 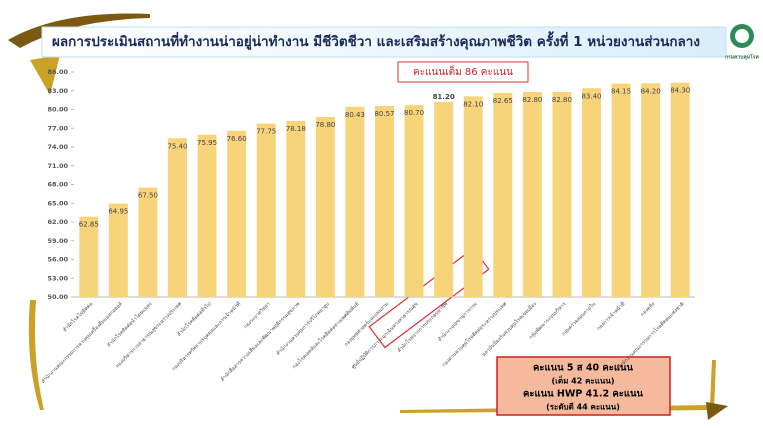 I want to click on value-label: 78.80, so click(x=325, y=125).